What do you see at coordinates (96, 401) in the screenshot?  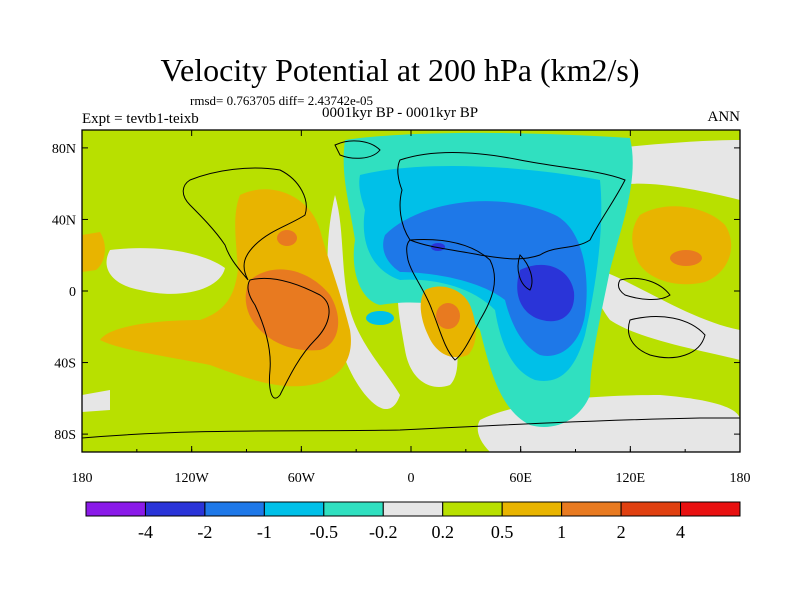 I see `contour-neutral-west-edge` at bounding box center [96, 401].